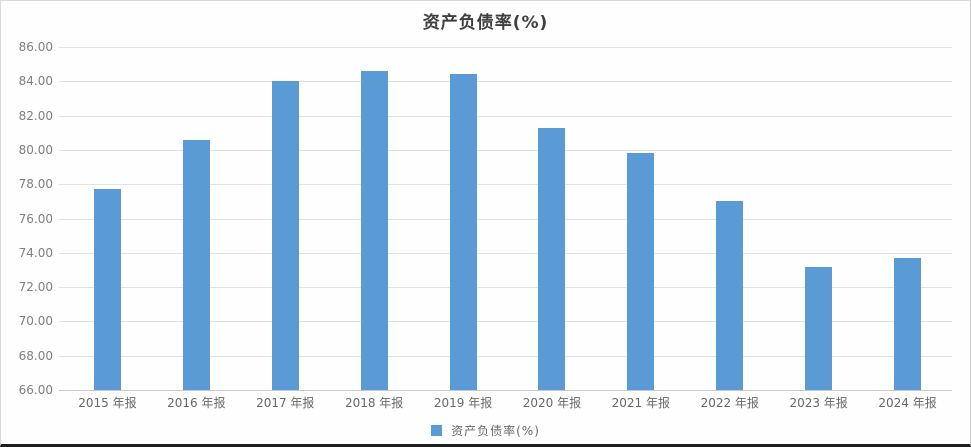 This screenshot has width=971, height=447. I want to click on bar-2015年报, so click(107, 289).